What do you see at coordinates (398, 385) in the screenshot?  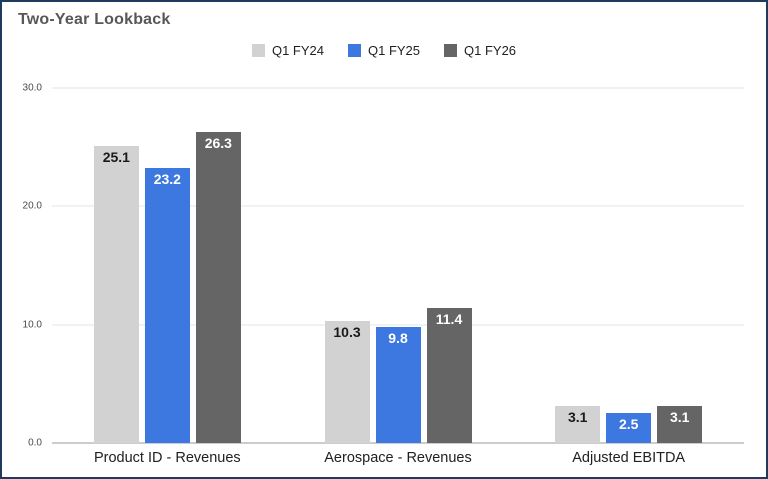 I see `bar-q1-fy25-aerospace-revenues: 9.8` at bounding box center [398, 385].